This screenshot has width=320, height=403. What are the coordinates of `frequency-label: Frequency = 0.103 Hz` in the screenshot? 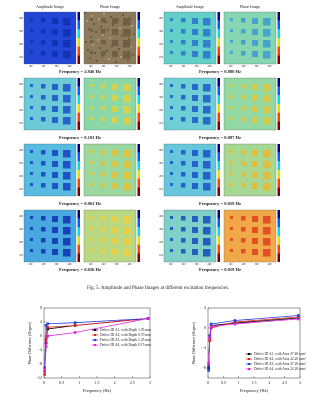 It's located at (80, 137).